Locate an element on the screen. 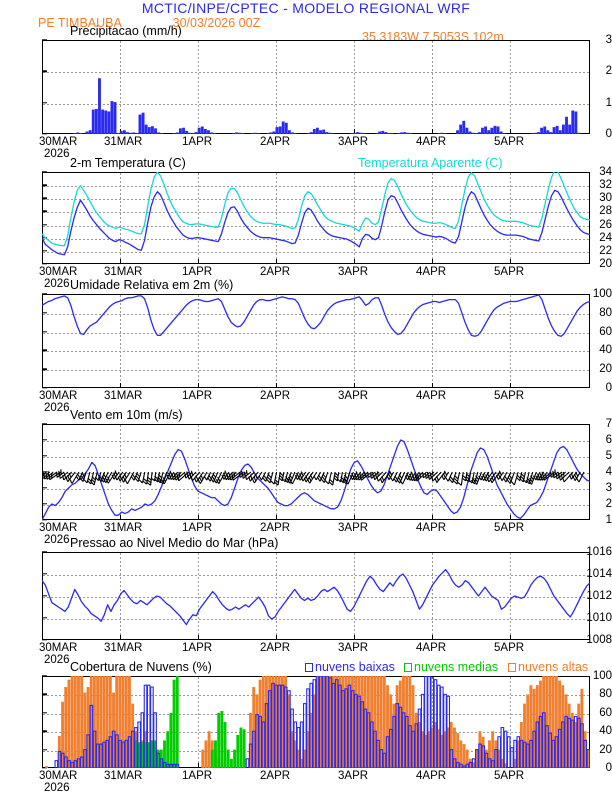  legend-nuvens-baixas: nuvens baixas is located at coordinates (350, 667).